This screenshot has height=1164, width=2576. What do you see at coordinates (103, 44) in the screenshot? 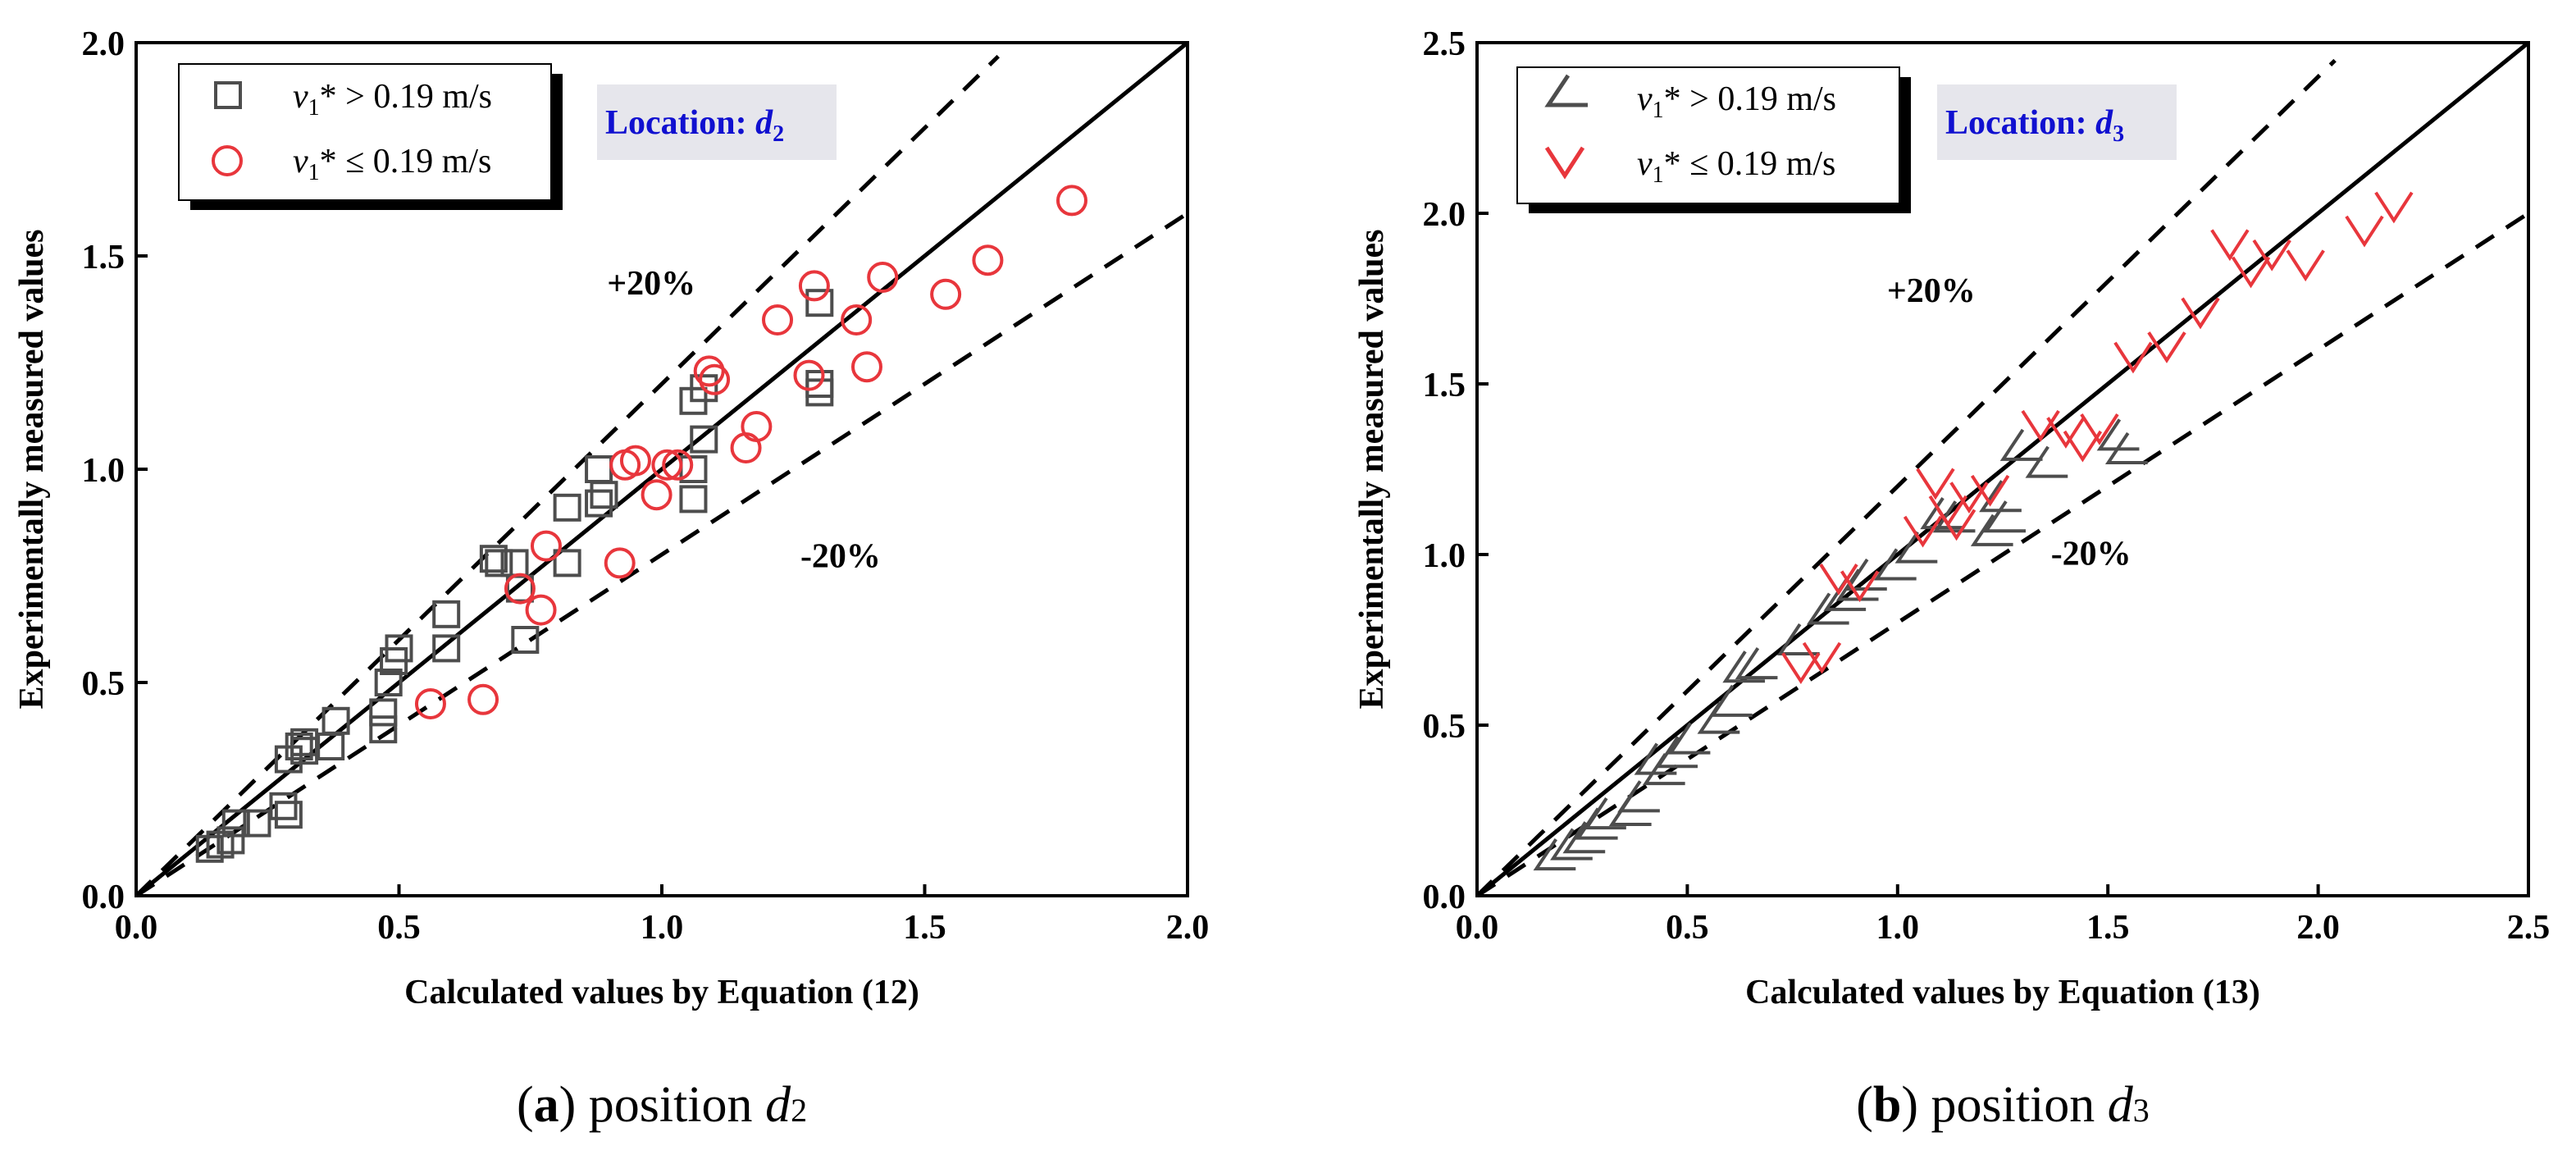
I see `panel-a-y-tick-label: 2.0` at bounding box center [103, 44].